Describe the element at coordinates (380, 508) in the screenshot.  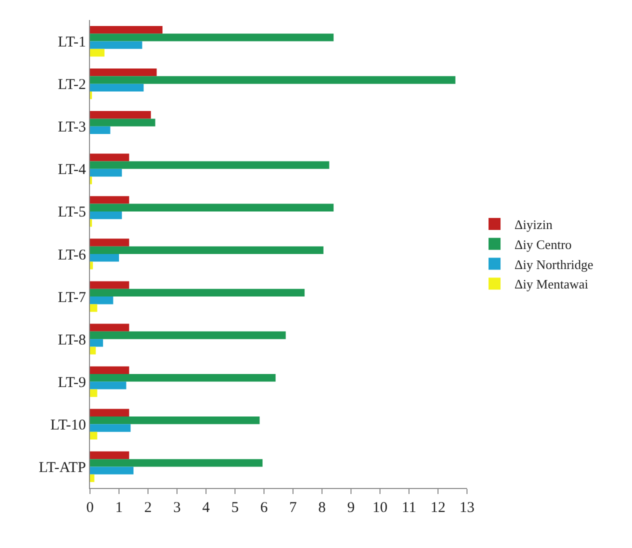
I see `x-tick-label: 10` at that location.